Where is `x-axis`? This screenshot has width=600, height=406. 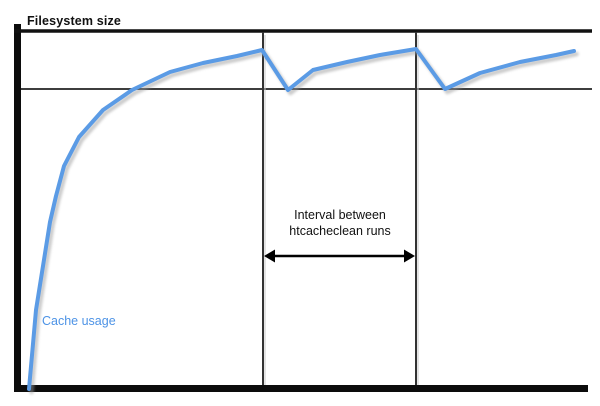 x-axis is located at coordinates (301, 388).